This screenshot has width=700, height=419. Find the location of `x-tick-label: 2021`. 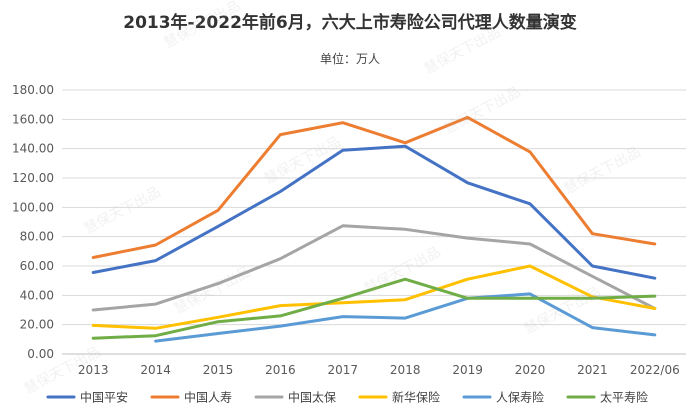

x-tick-label: 2021 is located at coordinates (592, 370).